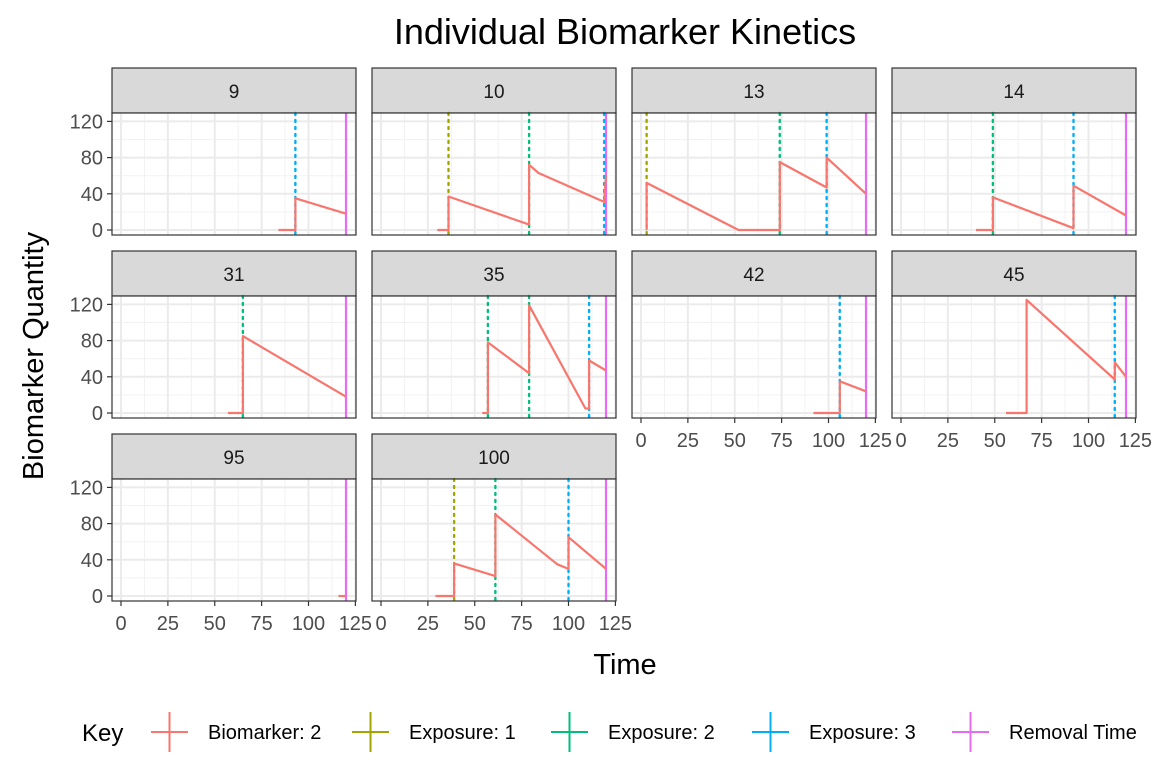 This screenshot has width=1152, height=768. I want to click on chart-title: Individual Biomarker Kinetics, so click(625, 31).